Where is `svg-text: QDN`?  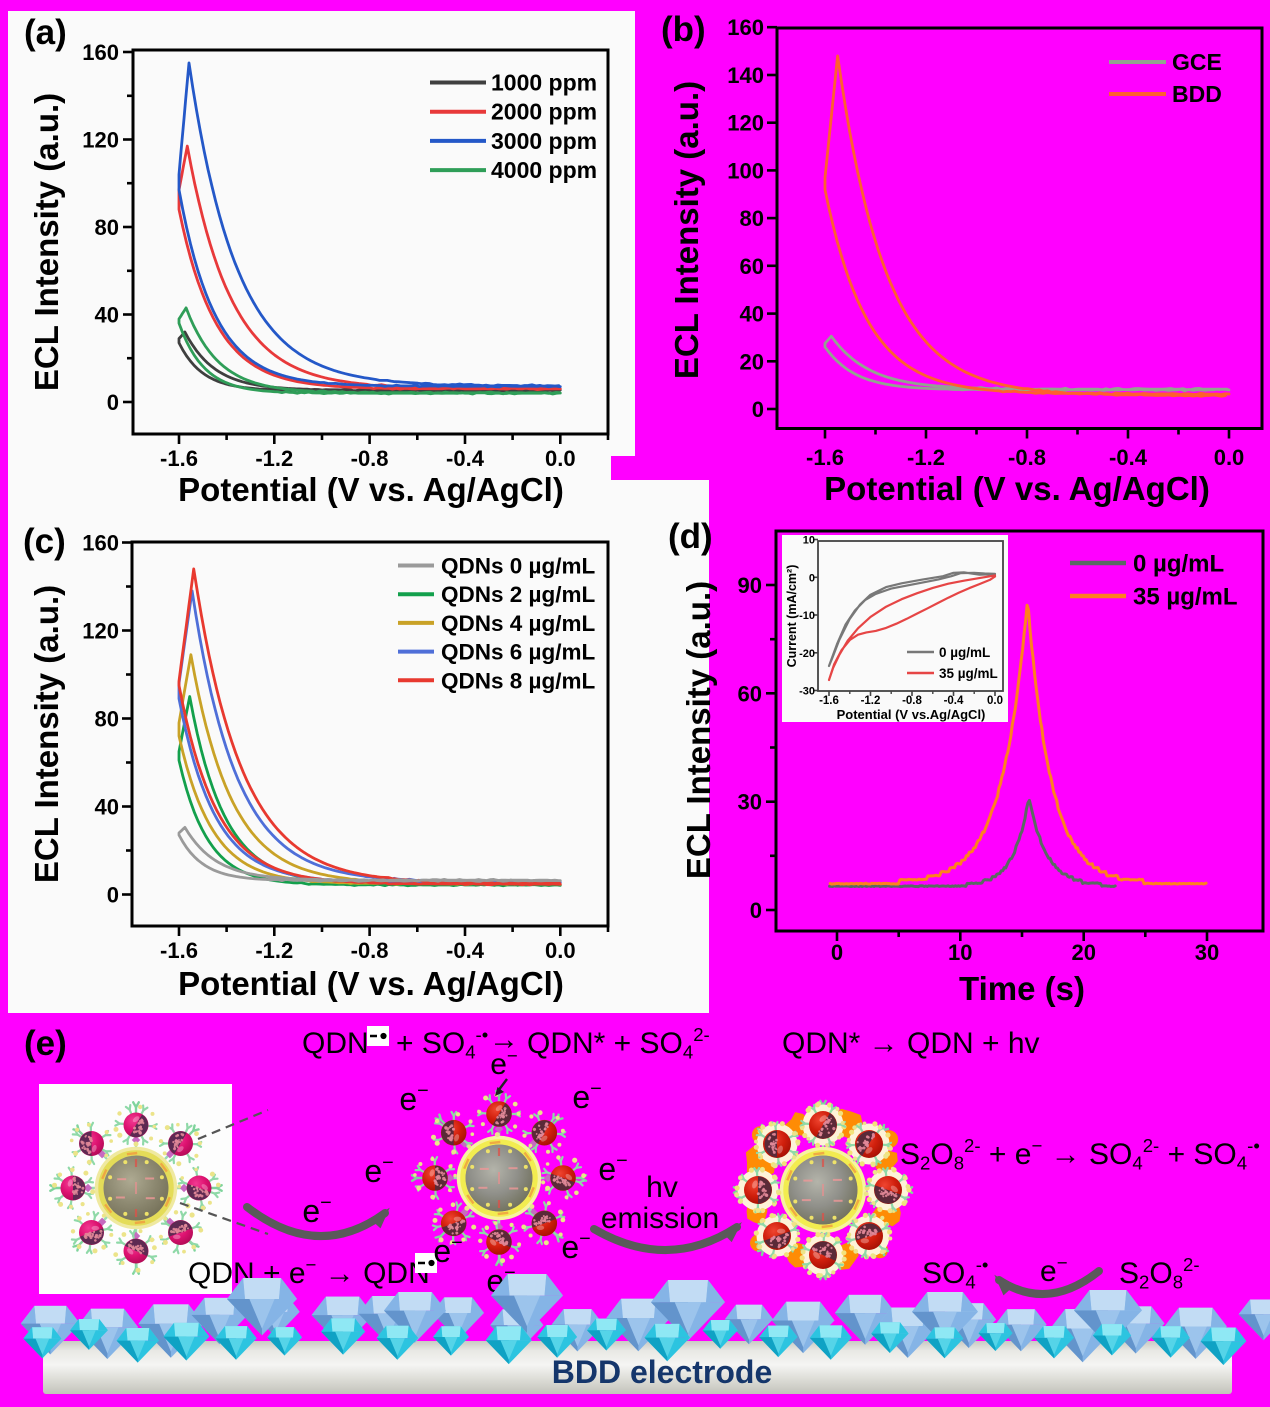
svg-text: QDN is located at coordinates (335, 1043).